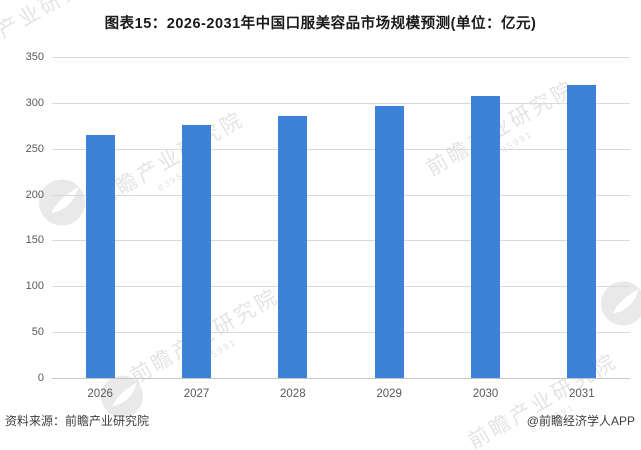 This screenshot has height=450, width=641. What do you see at coordinates (582, 231) in the screenshot?
I see `bar-2031` at bounding box center [582, 231].